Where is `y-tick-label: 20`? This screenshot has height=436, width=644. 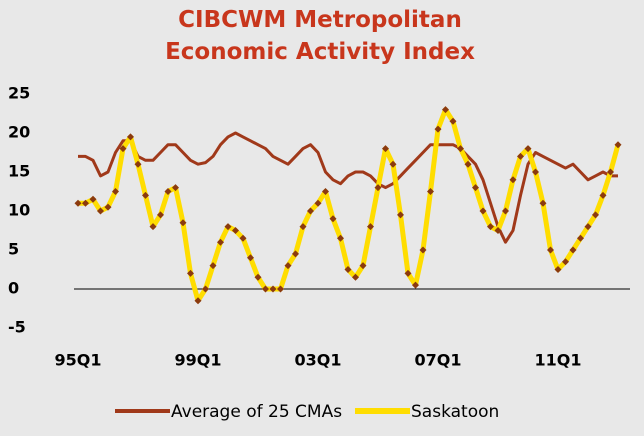 y-tick-label: 20 is located at coordinates (19, 132).